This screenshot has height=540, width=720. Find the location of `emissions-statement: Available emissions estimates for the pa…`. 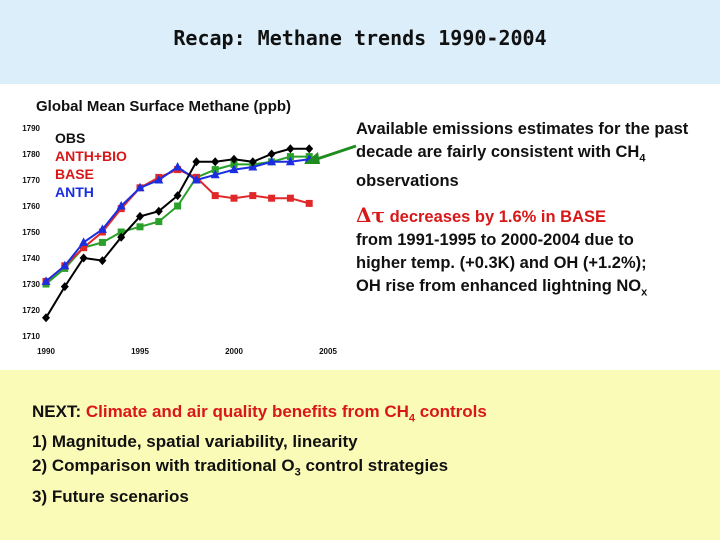

emissions-statement: Available emissions estimates for the pa… is located at coordinates (531, 155).